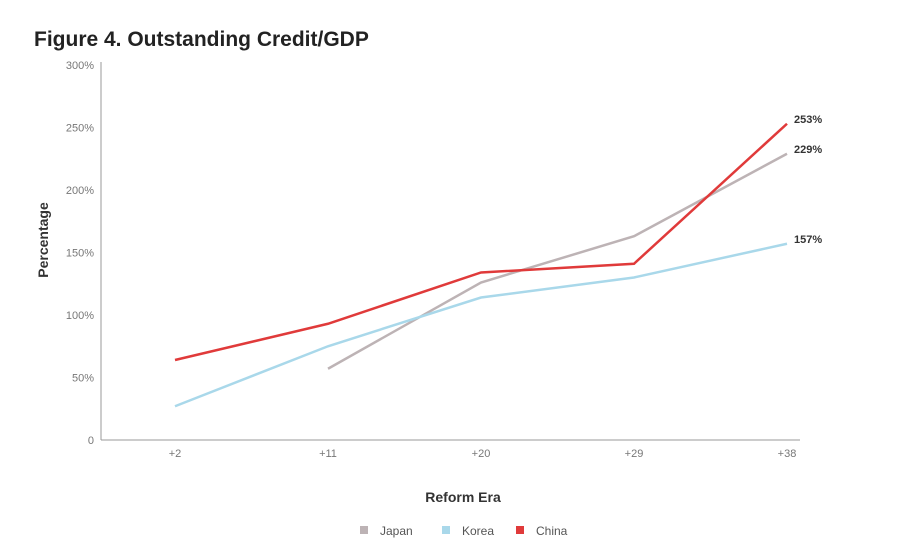  Describe the element at coordinates (80, 316) in the screenshot. I see `y-tick-label: 100%` at that location.